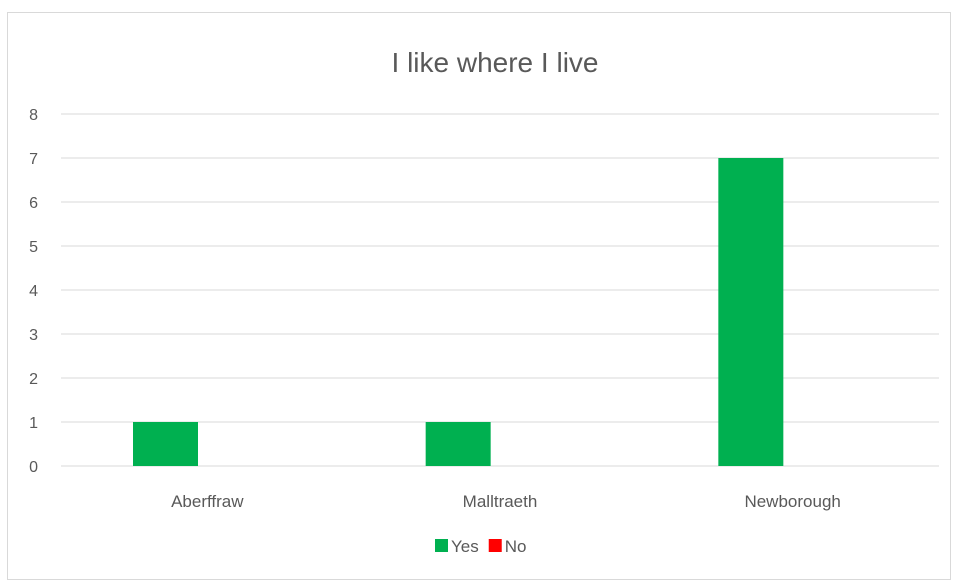  I want to click on x-tick-label: Aberffraw, so click(207, 501).